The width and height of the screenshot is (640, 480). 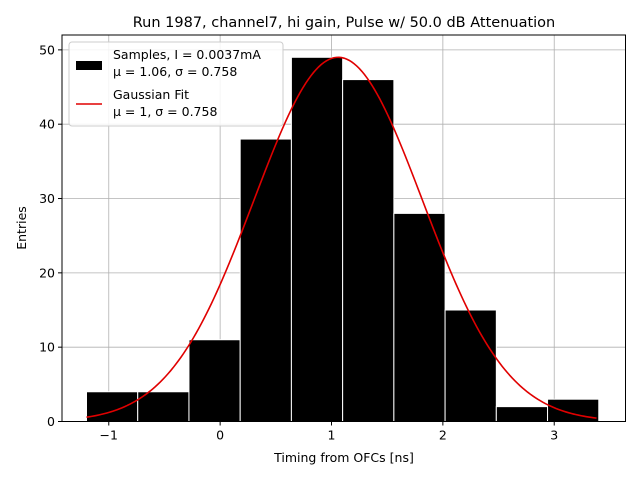 I want to click on y-tick-label: 50, so click(x=47, y=49).